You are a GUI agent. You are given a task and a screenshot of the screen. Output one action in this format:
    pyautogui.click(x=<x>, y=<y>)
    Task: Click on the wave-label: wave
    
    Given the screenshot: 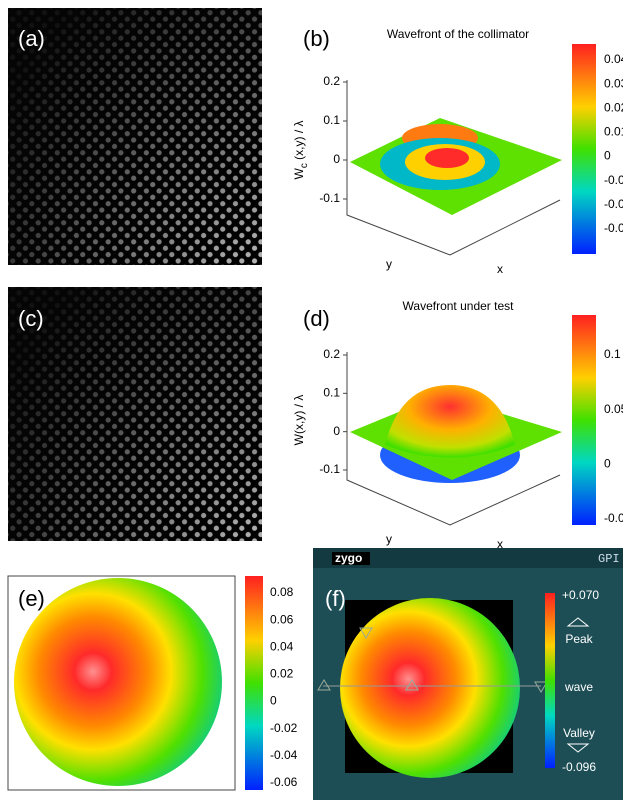 What is the action you would take?
    pyautogui.click(x=578, y=687)
    